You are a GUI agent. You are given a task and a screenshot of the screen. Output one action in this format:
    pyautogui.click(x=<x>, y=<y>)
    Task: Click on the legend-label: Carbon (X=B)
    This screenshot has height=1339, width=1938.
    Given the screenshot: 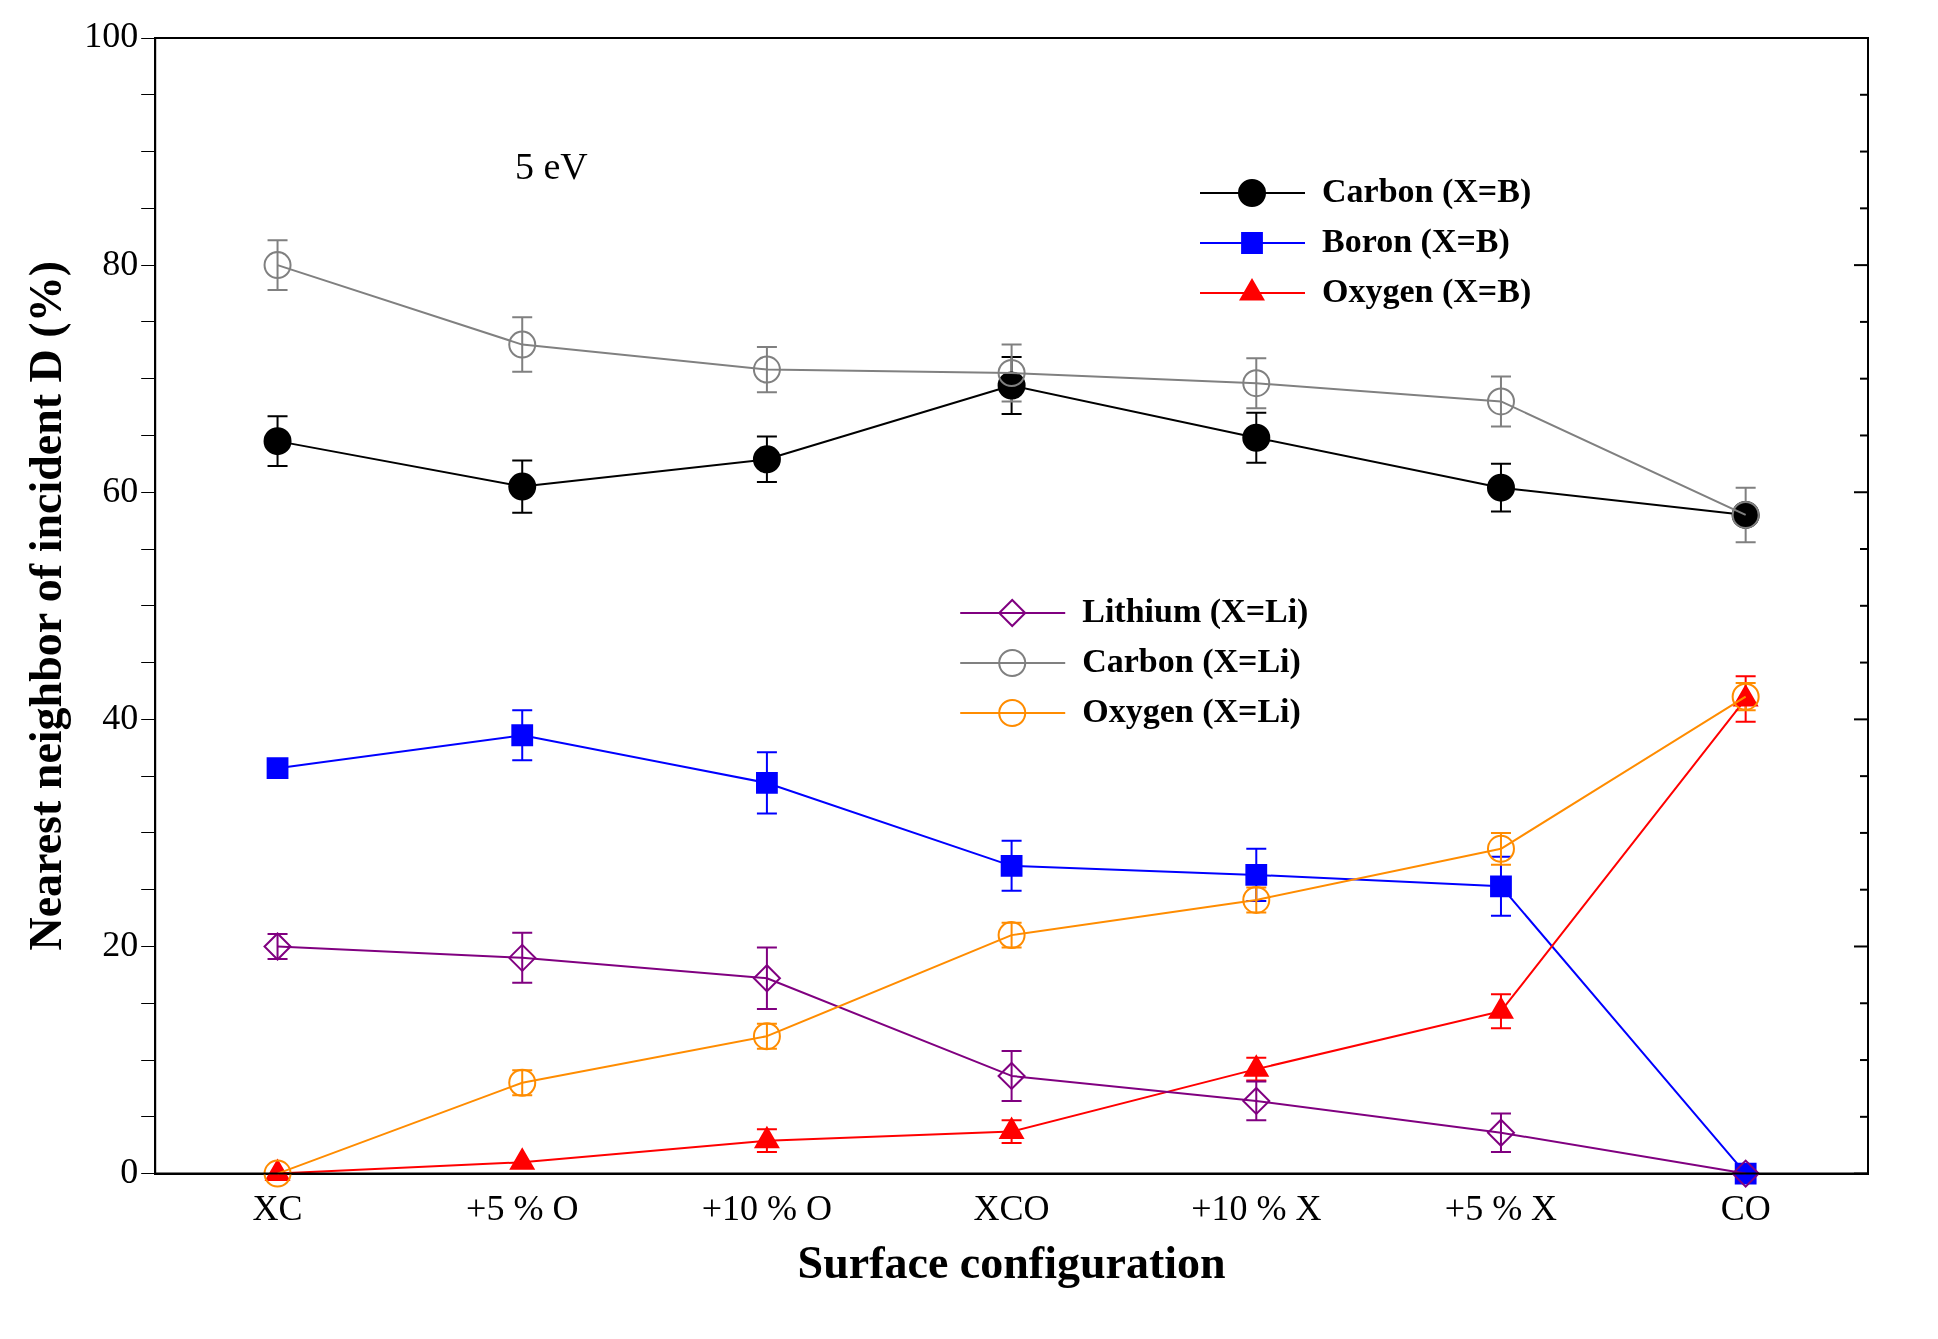 What is the action you would take?
    pyautogui.click(x=1427, y=190)
    